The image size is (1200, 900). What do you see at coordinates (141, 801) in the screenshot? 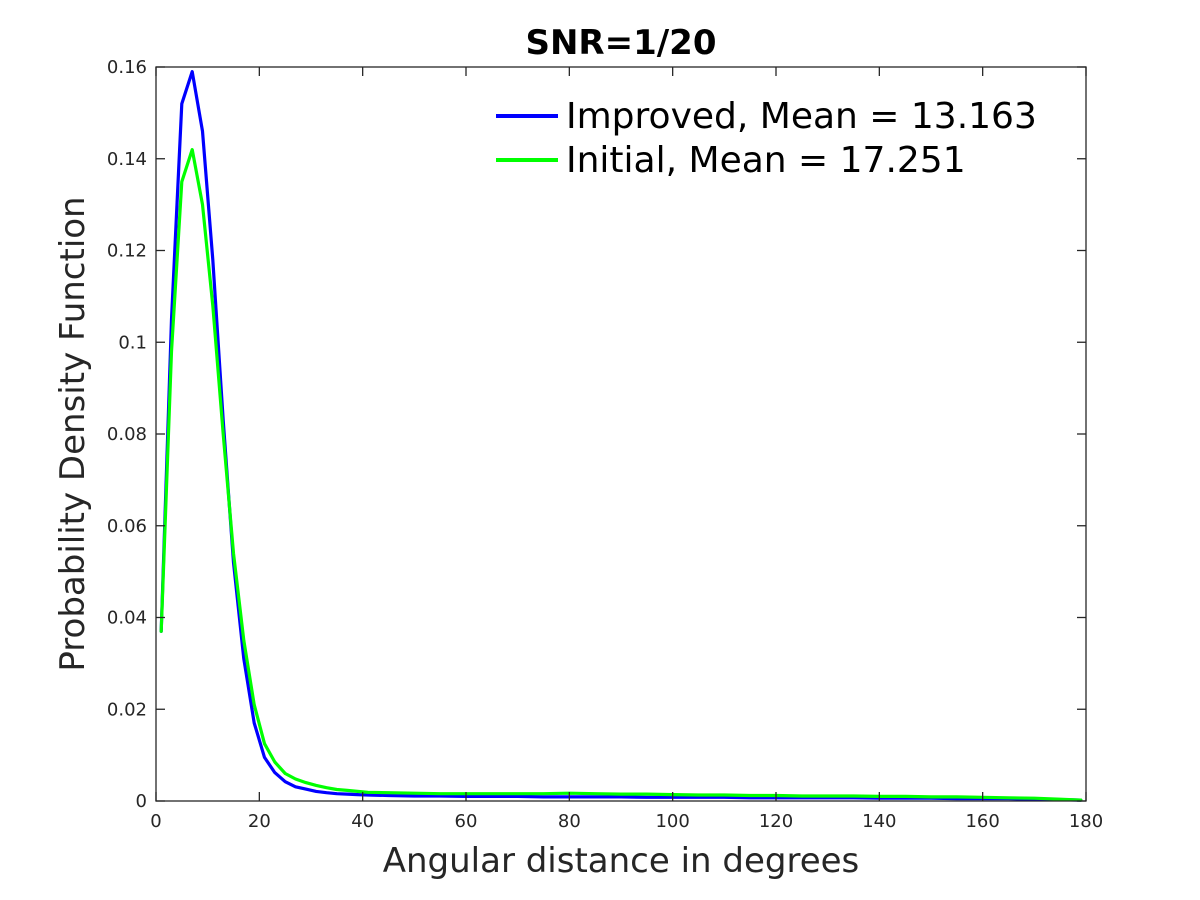
I see `y-tick-label: 0` at bounding box center [141, 801].